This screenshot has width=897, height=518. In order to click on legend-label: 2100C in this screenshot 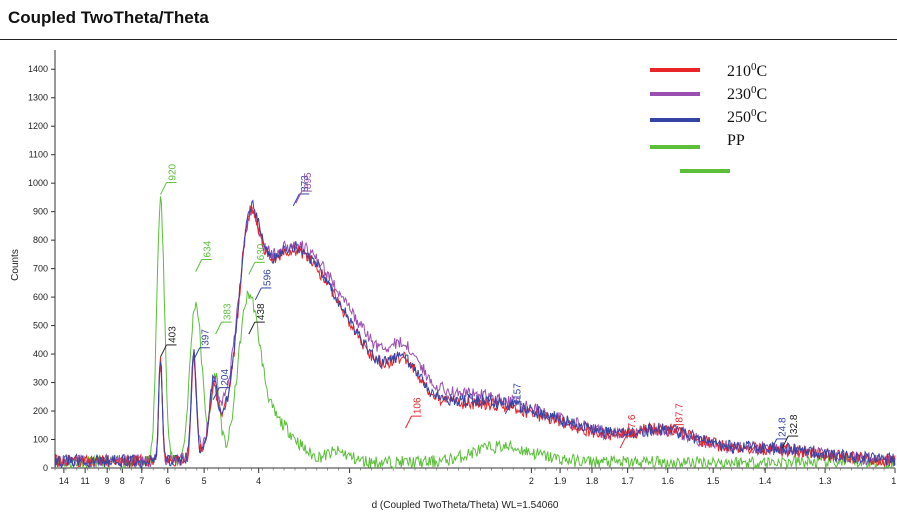, I will do `click(747, 70)`.